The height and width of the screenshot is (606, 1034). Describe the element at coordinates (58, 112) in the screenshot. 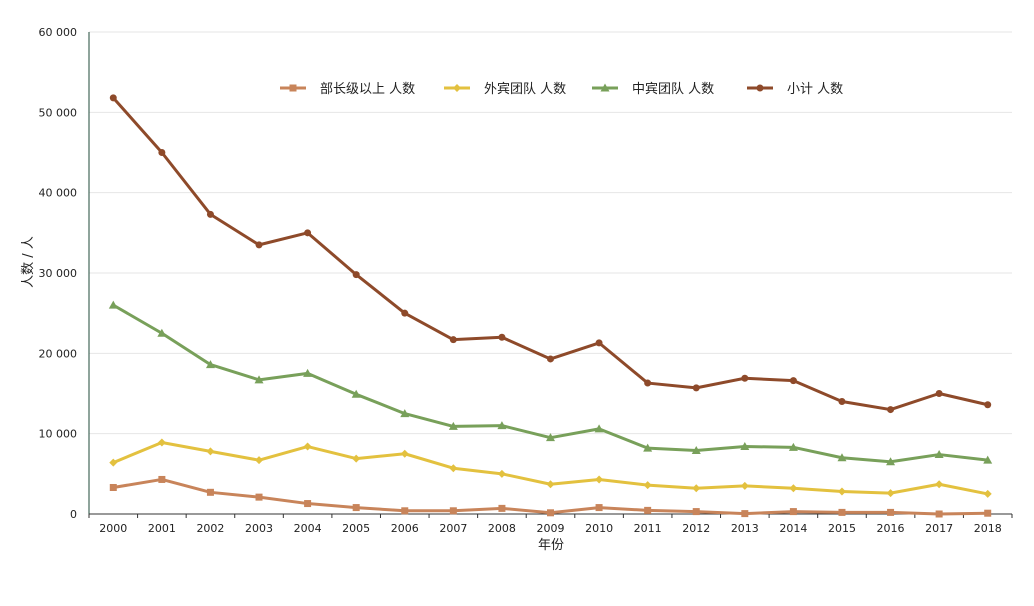

I see `y-tick-label: 50 000` at that location.